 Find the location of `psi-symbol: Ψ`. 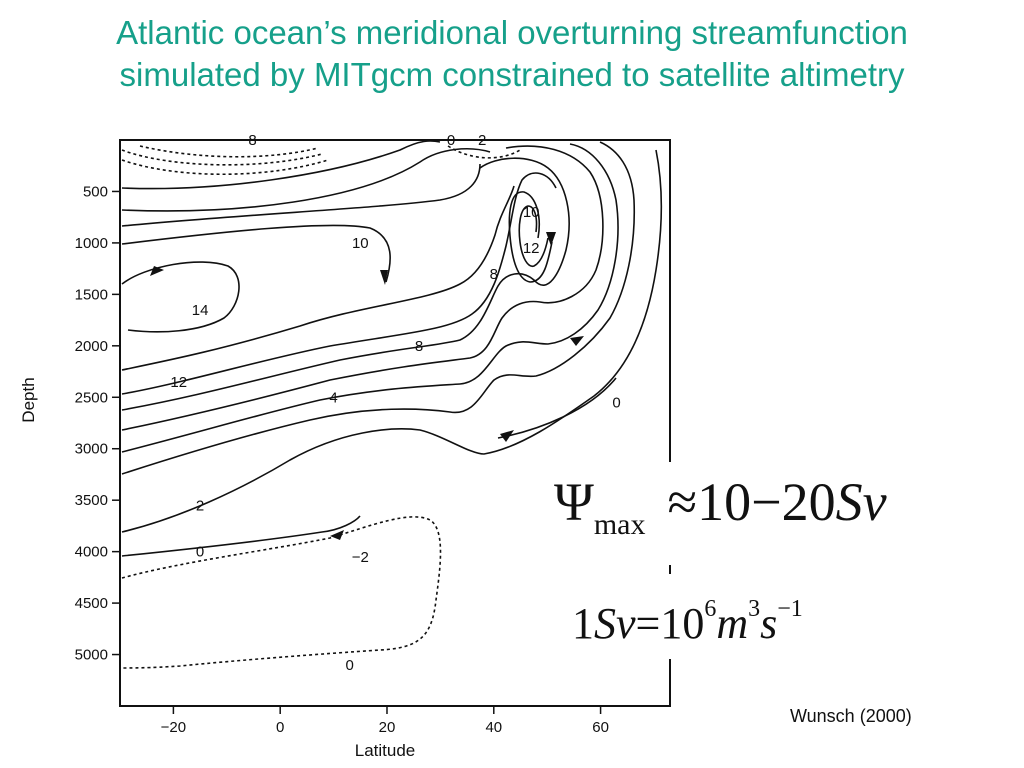

psi-symbol: Ψ is located at coordinates (574, 502).